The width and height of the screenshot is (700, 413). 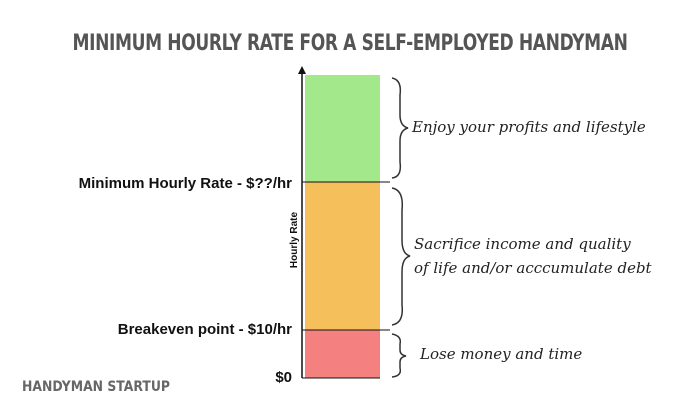 What do you see at coordinates (283, 377) in the screenshot?
I see `level-label: $0` at bounding box center [283, 377].